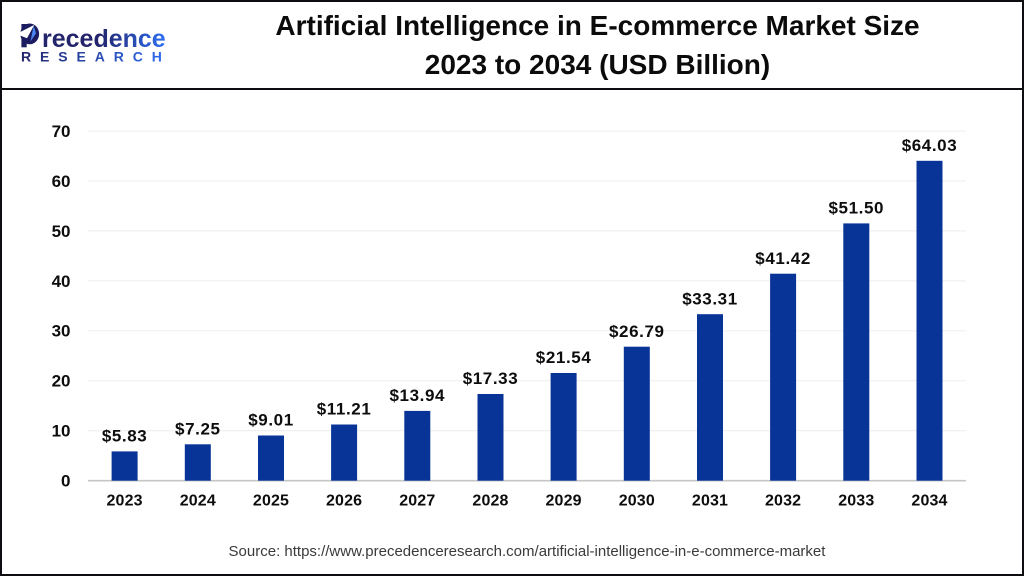 The image size is (1024, 576). What do you see at coordinates (856, 208) in the screenshot?
I see `svg-text: $51.50` at bounding box center [856, 208].